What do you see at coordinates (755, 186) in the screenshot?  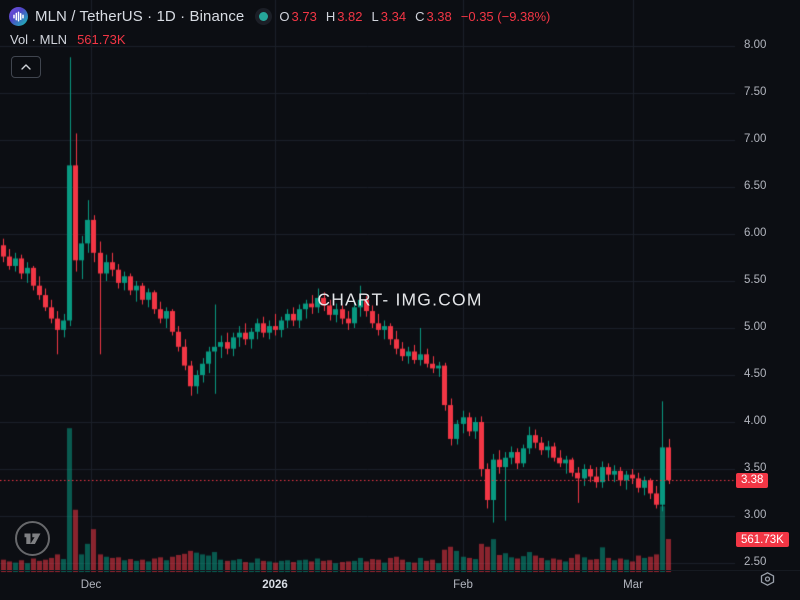 I see `price-tick-label: 6.50` at bounding box center [755, 186].